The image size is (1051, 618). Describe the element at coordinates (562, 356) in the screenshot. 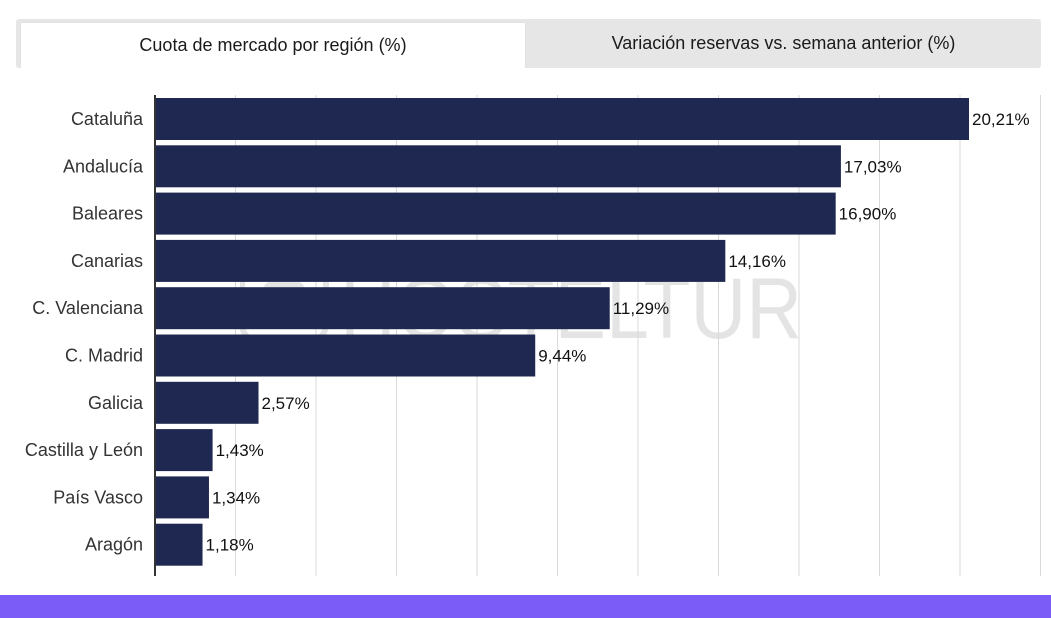

I see `value-label: 9,44%` at that location.